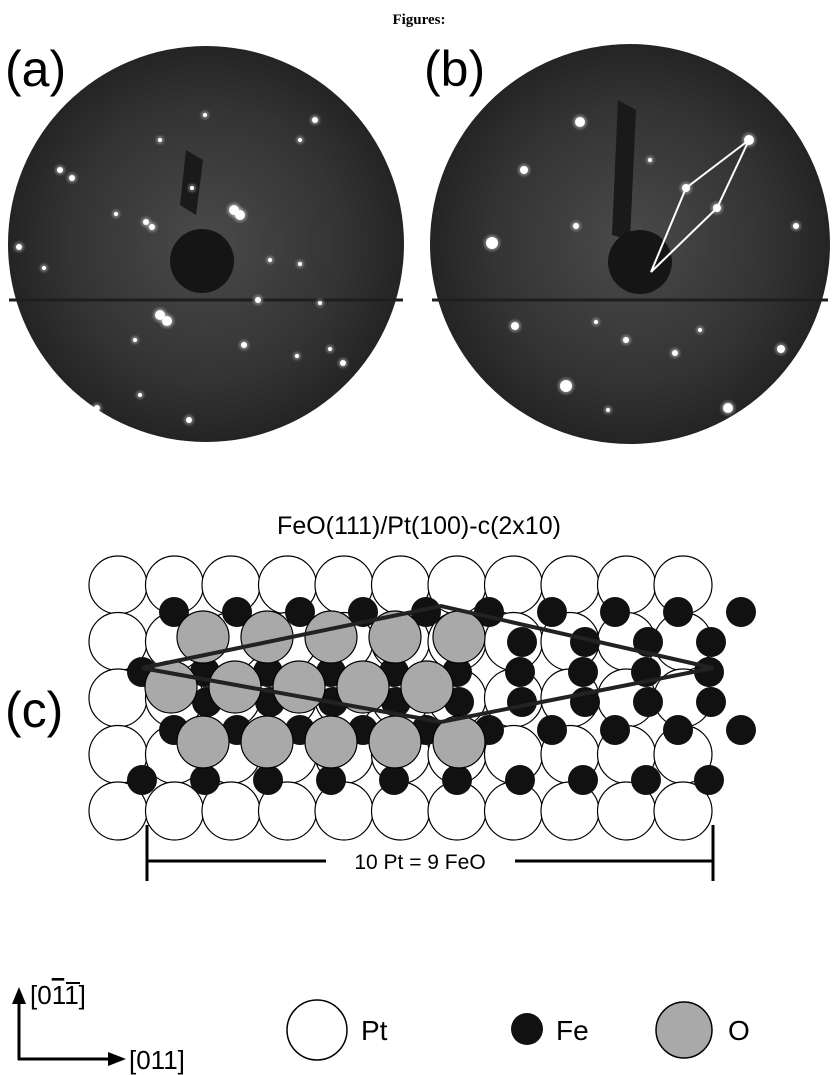  I want to click on supercell-outline, so click(427, 664).